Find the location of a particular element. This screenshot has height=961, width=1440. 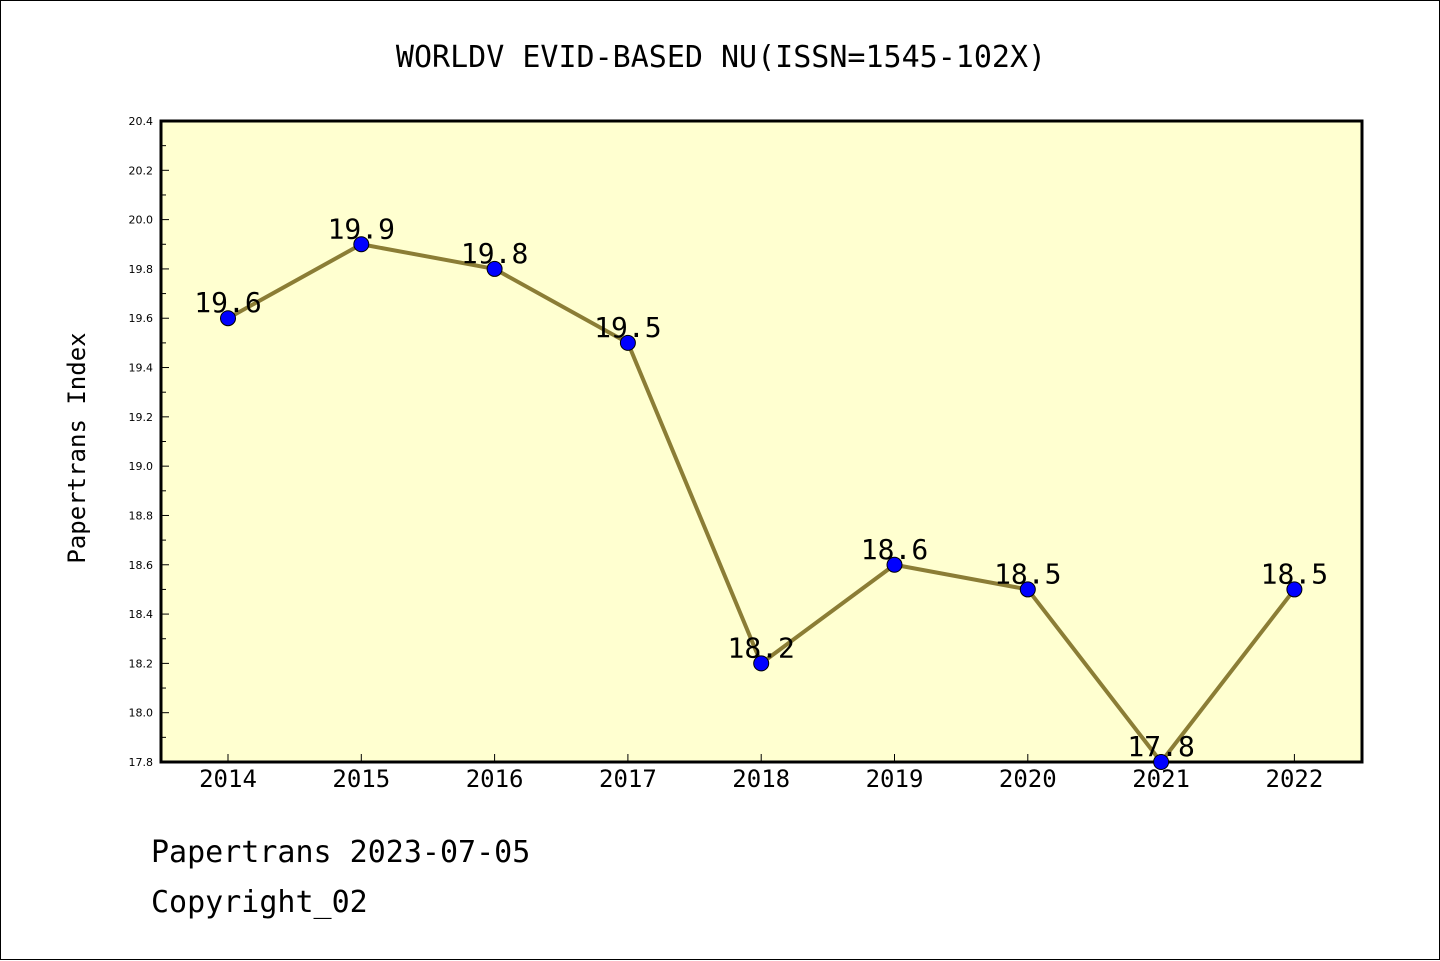

y-tick-label: 20.0 is located at coordinates (141, 220).